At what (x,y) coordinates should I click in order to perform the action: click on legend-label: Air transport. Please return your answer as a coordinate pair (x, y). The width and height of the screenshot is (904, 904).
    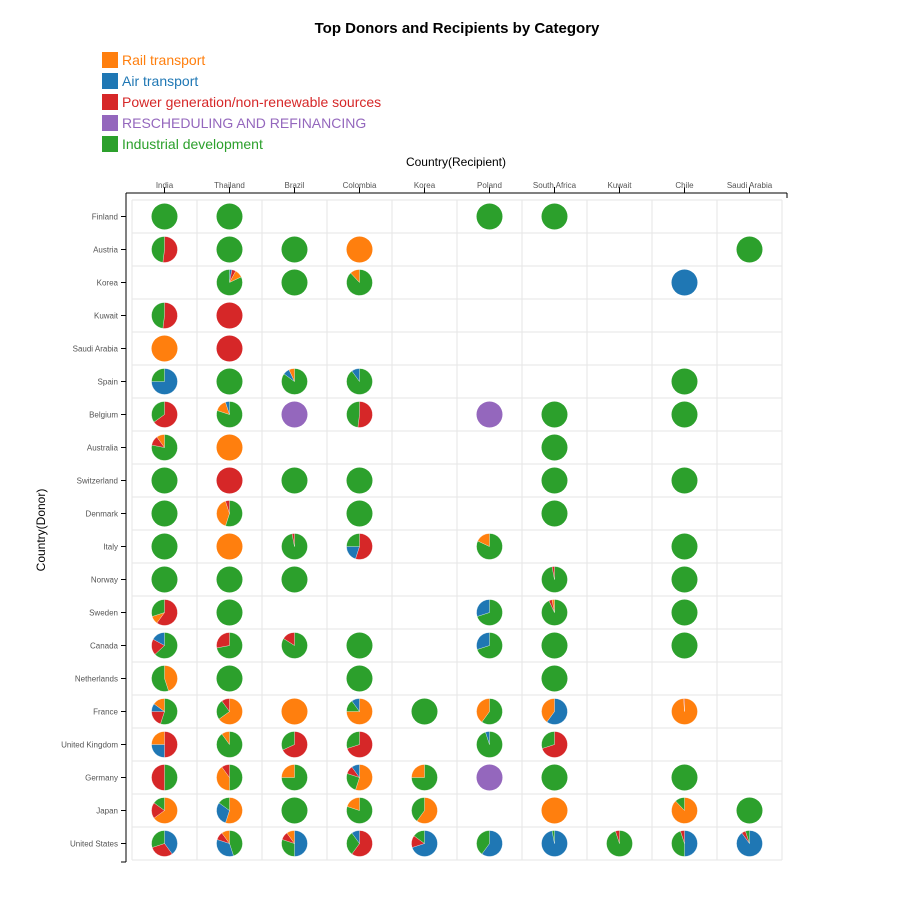
    Looking at the image, I should click on (160, 80).